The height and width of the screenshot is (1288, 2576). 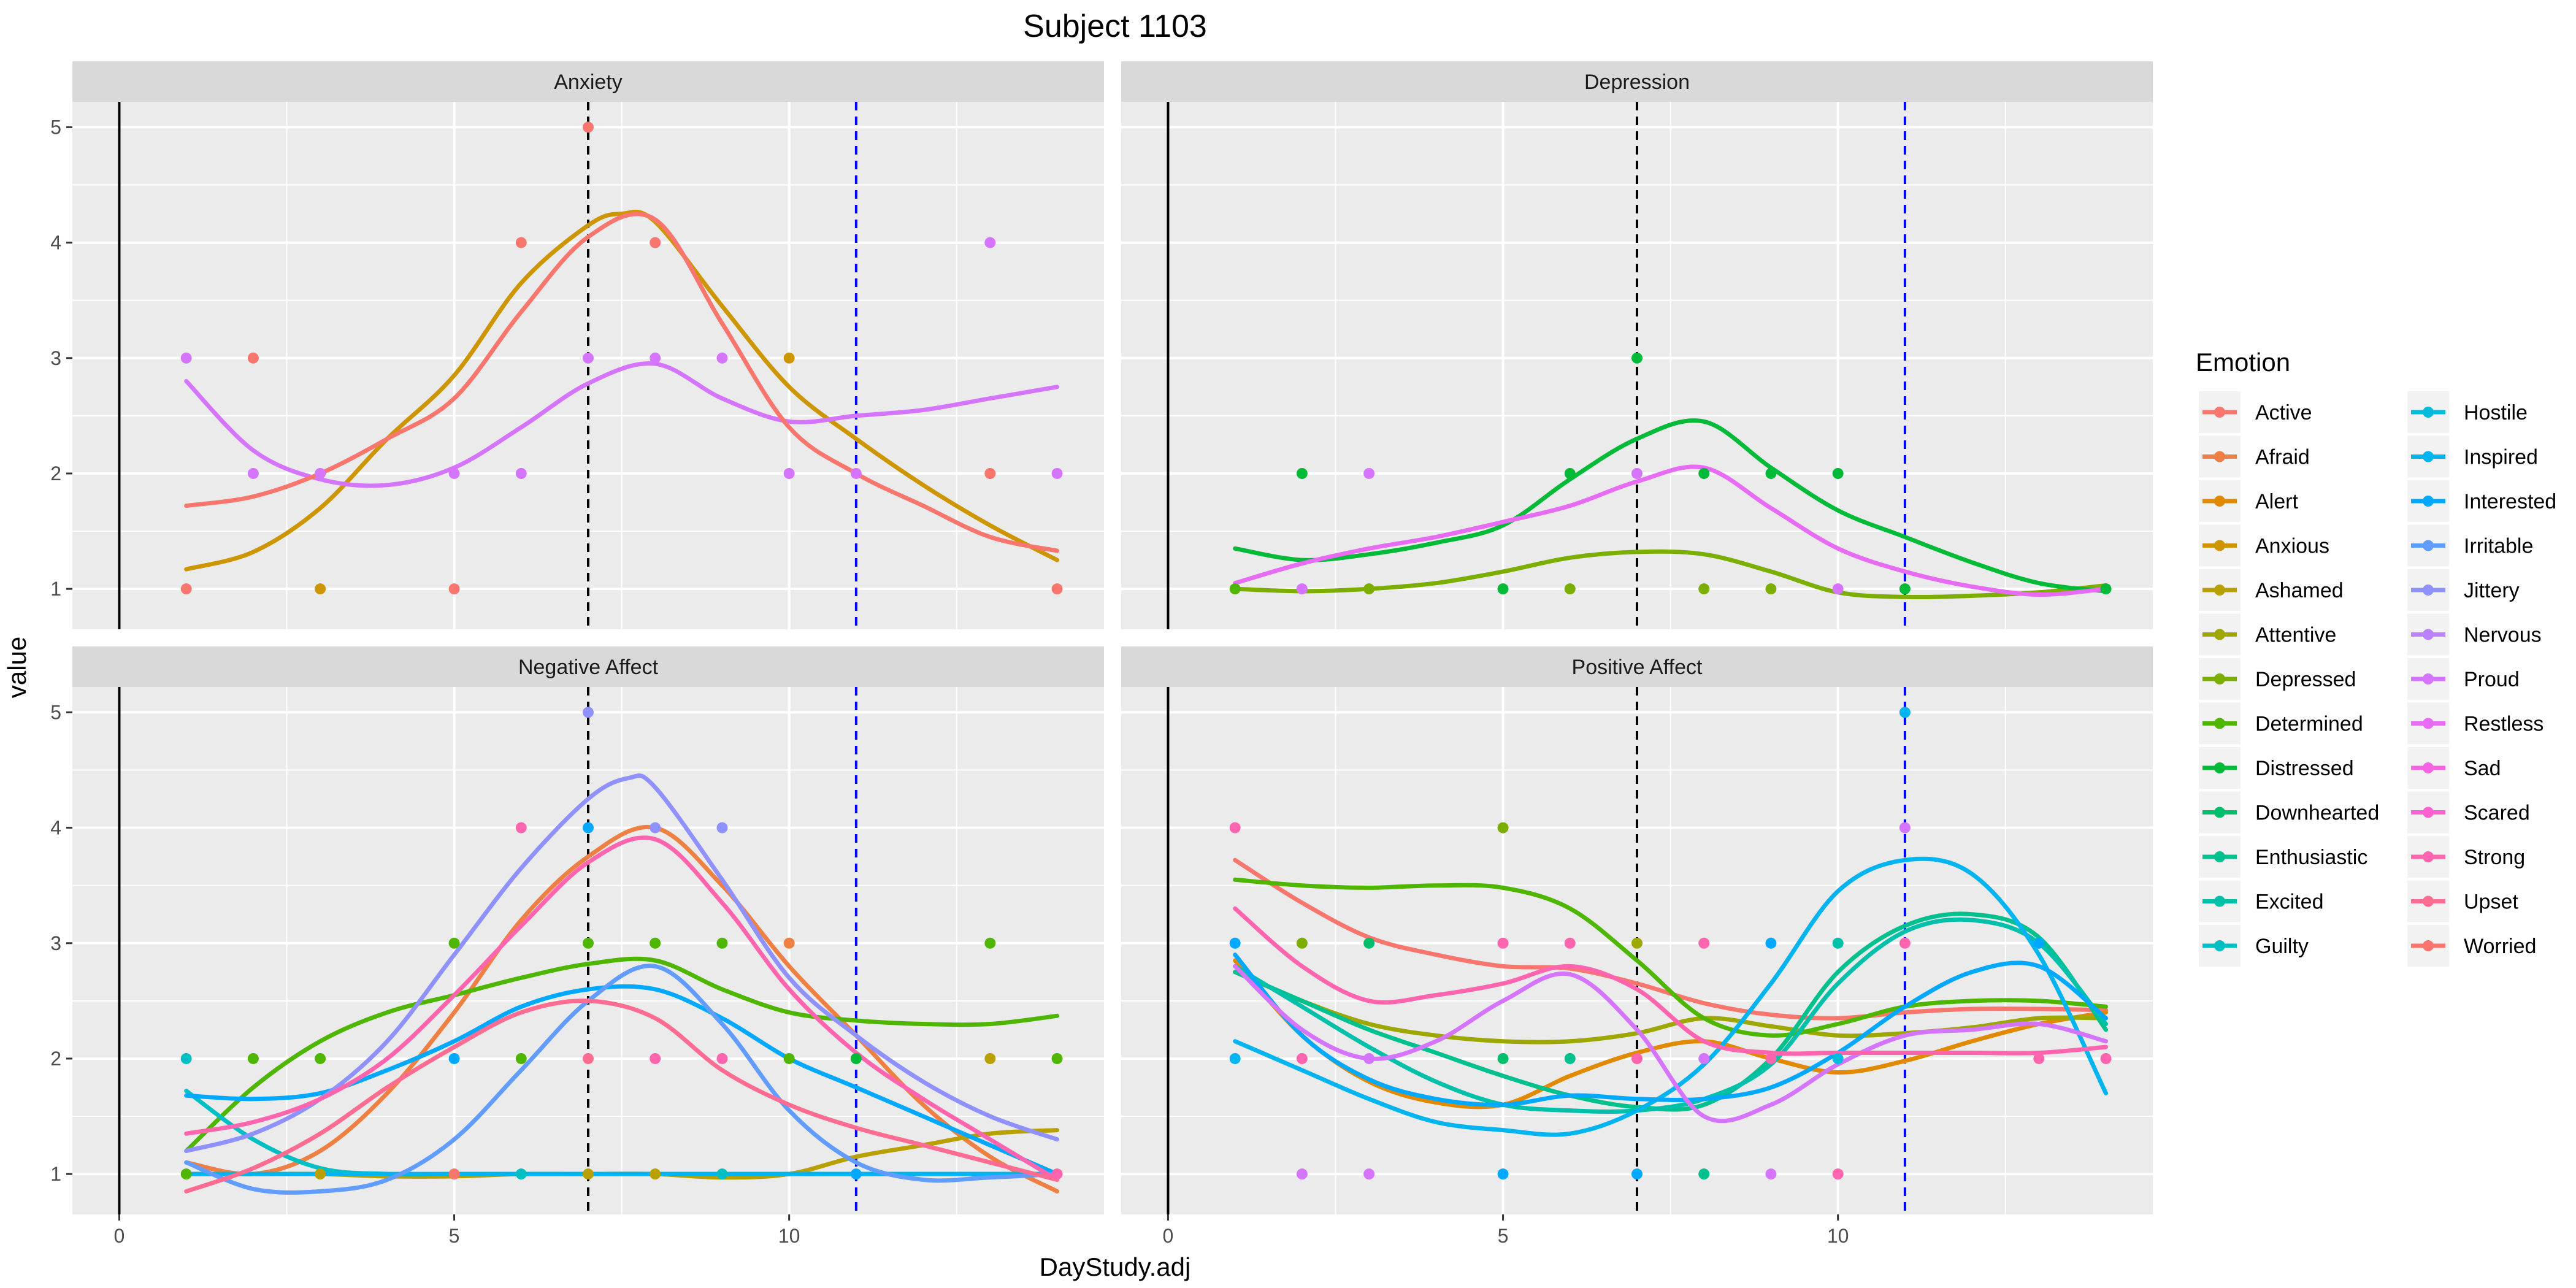 I want to click on legend-item-determined: Determined, so click(x=2281, y=723).